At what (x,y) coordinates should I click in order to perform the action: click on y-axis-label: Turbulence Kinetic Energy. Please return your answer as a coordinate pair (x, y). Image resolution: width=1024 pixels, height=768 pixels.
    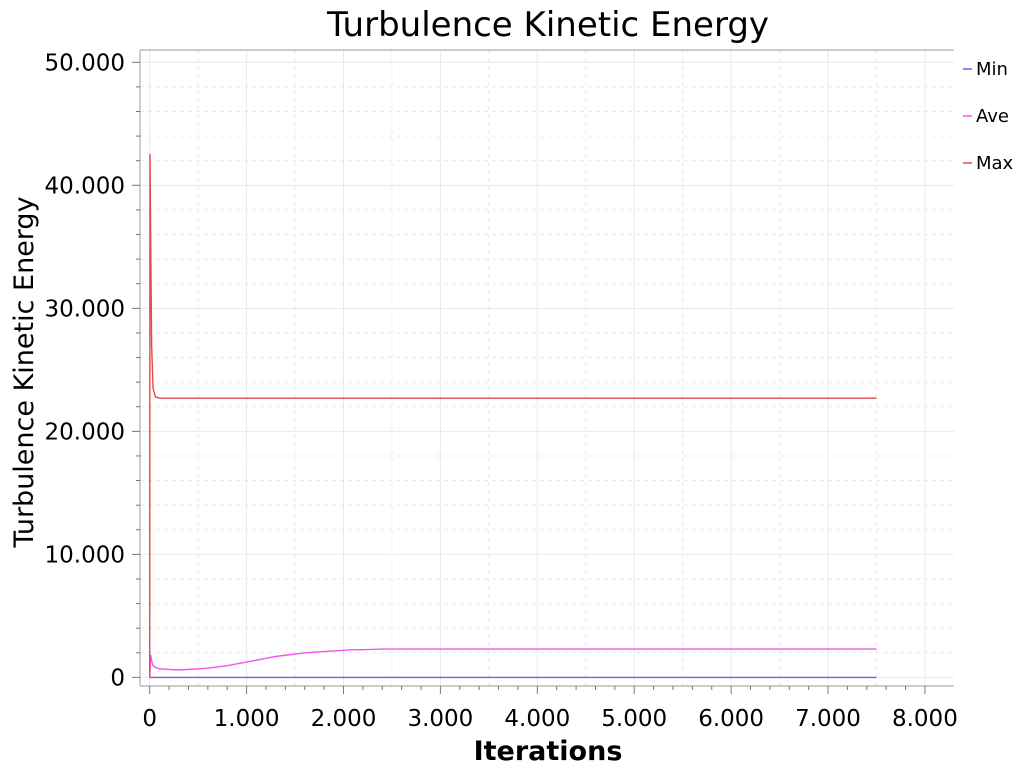
    Looking at the image, I should click on (24, 372).